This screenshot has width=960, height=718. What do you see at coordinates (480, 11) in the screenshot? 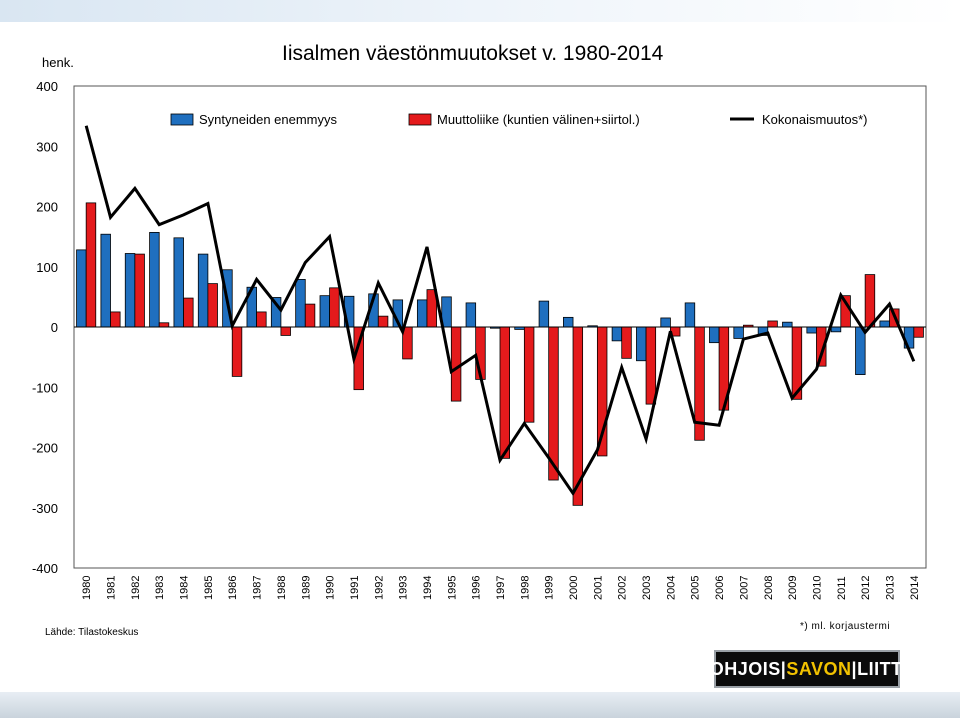
I see `header-band` at bounding box center [480, 11].